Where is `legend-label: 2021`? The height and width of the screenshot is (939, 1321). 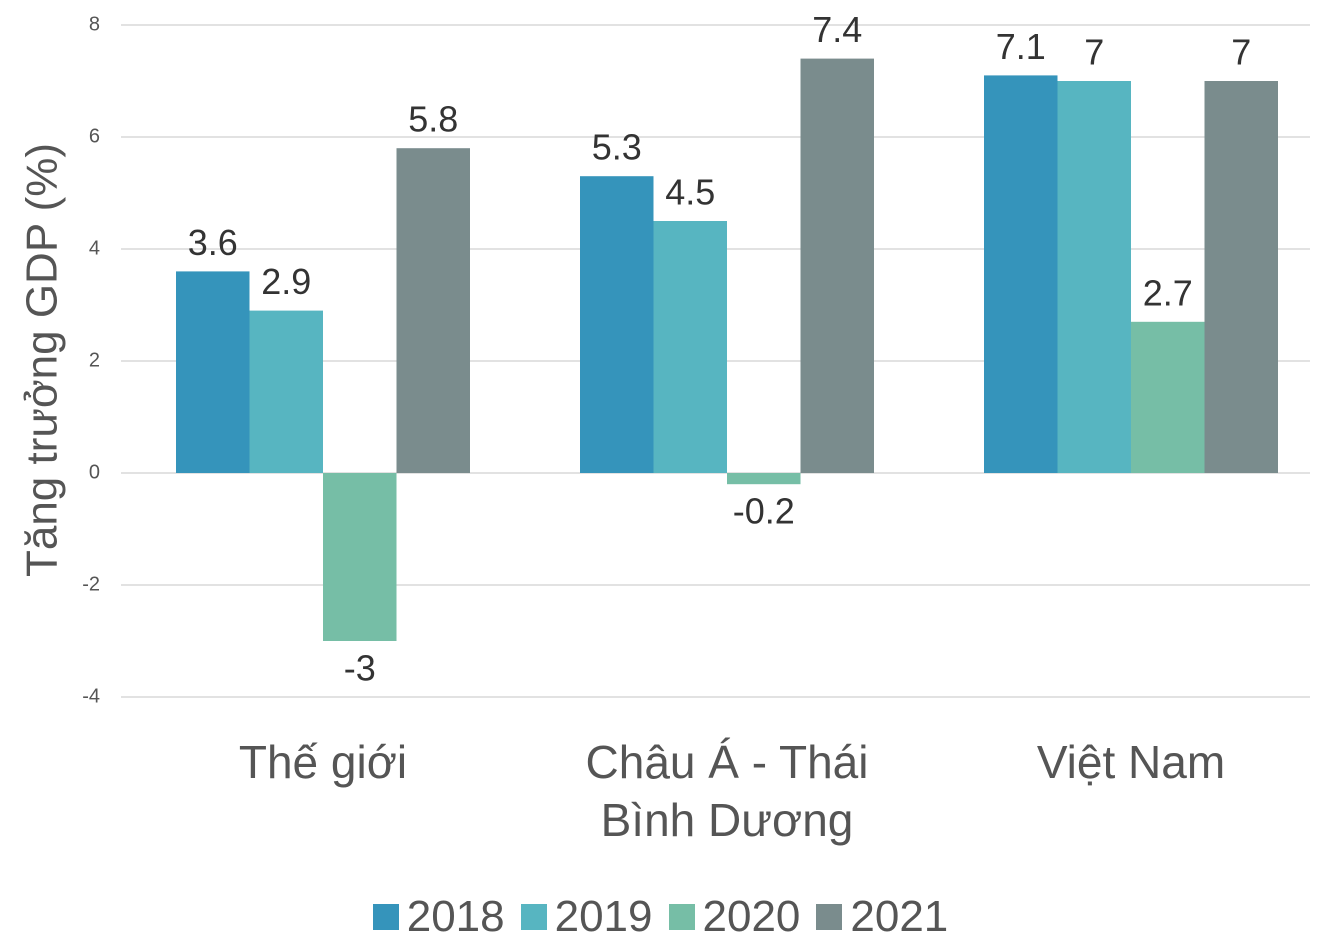 legend-label: 2021 is located at coordinates (899, 915).